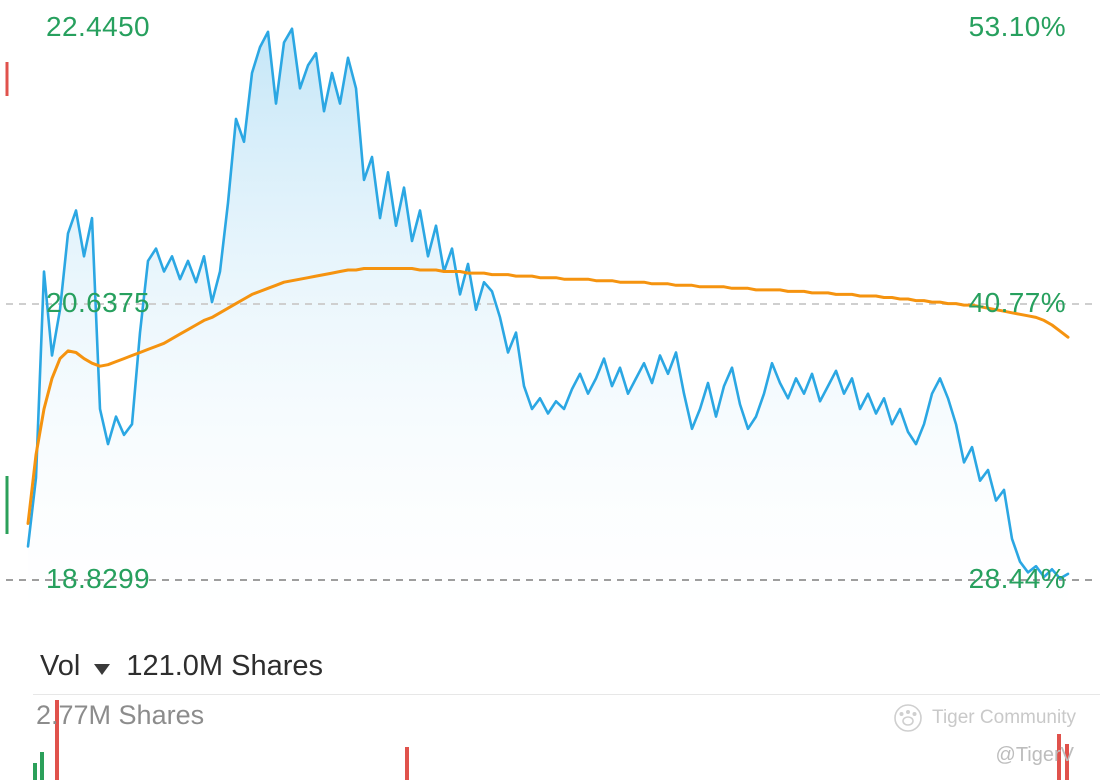 The image size is (1100, 780). Describe the element at coordinates (1017, 302) in the screenshot. I see `pct-label-mid: 40.77%` at that location.